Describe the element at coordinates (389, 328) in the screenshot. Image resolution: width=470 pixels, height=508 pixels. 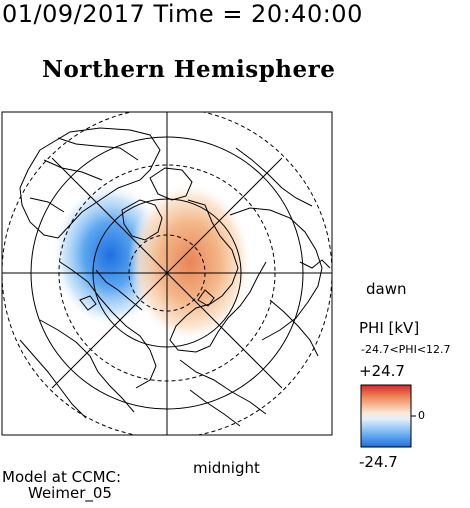
I see `colorbar-title: PHI [kV]` at that location.